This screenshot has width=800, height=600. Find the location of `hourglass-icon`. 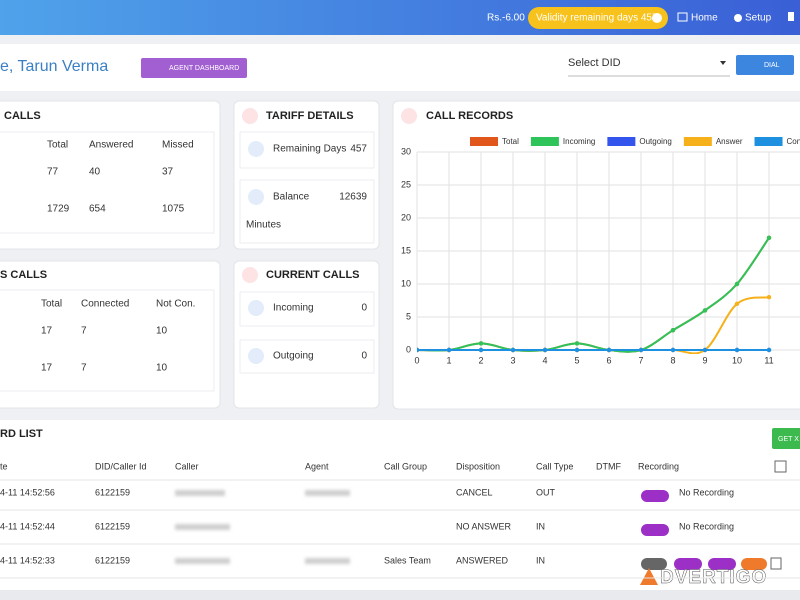

hourglass-icon is located at coordinates (256, 149).